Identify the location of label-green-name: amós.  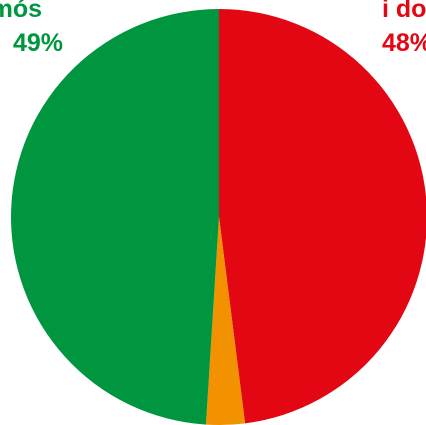
(21, 11).